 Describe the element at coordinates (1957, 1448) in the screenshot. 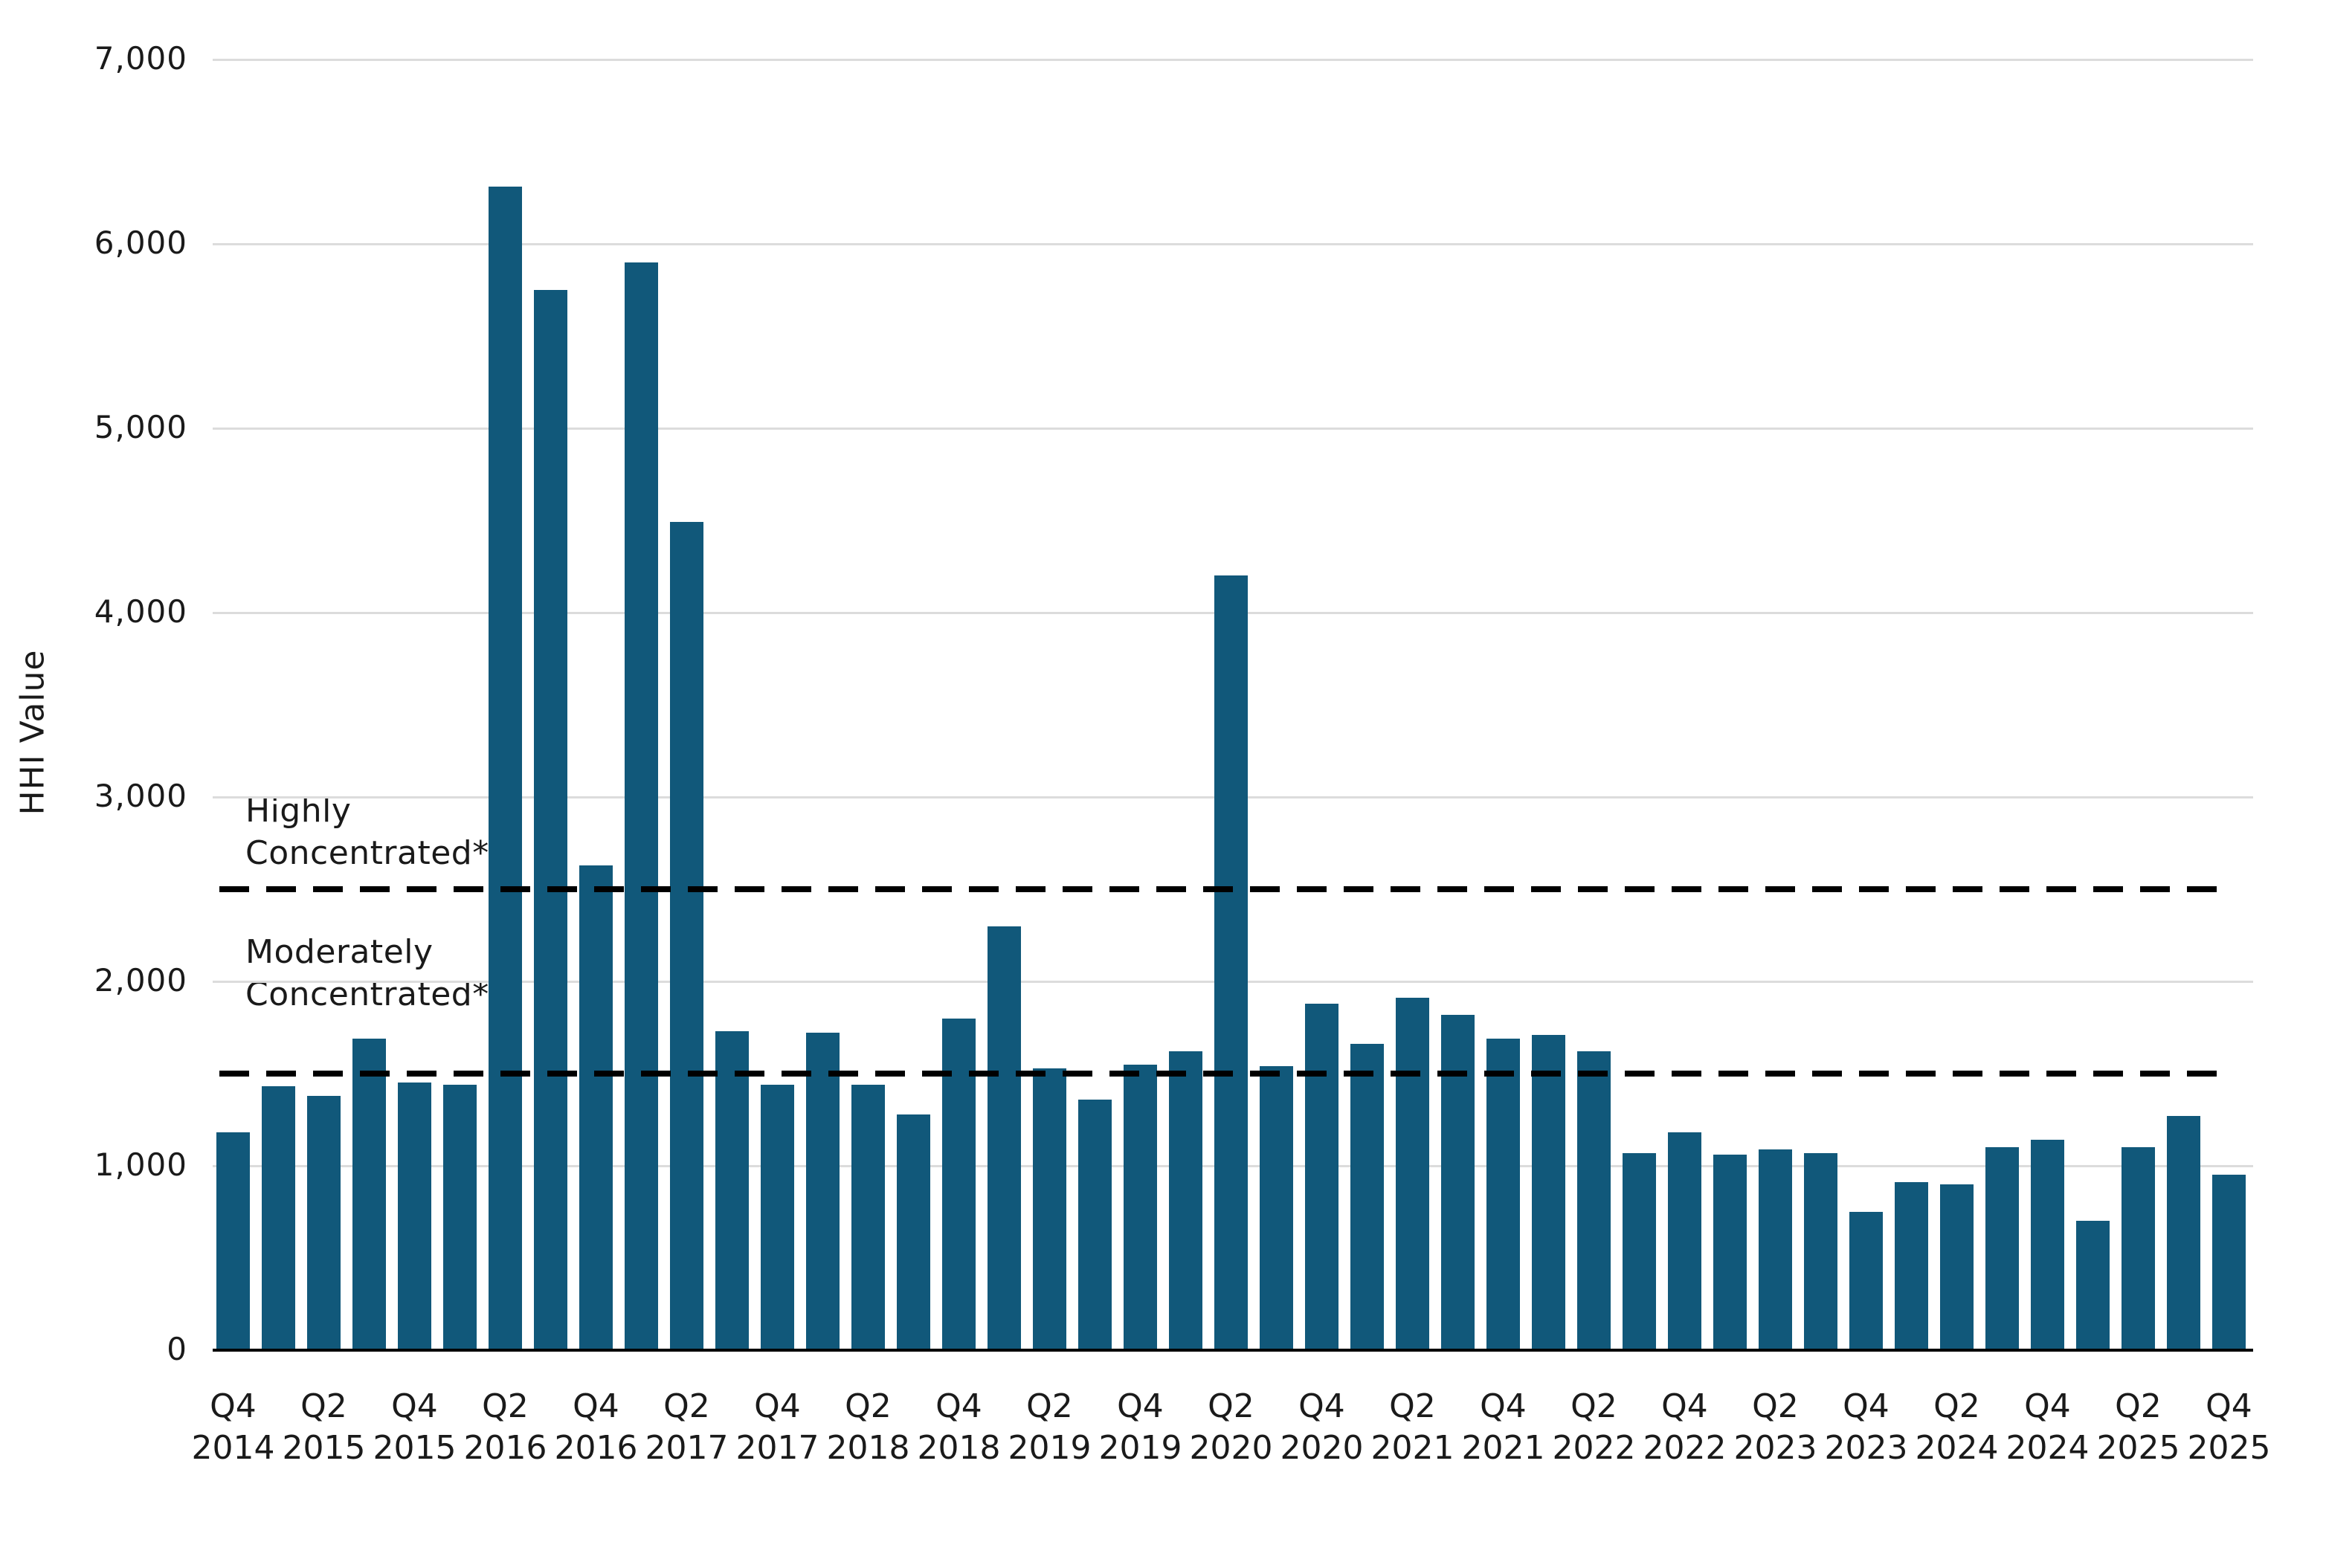

I see `x-tick-year-q2-2024: 2024` at that location.